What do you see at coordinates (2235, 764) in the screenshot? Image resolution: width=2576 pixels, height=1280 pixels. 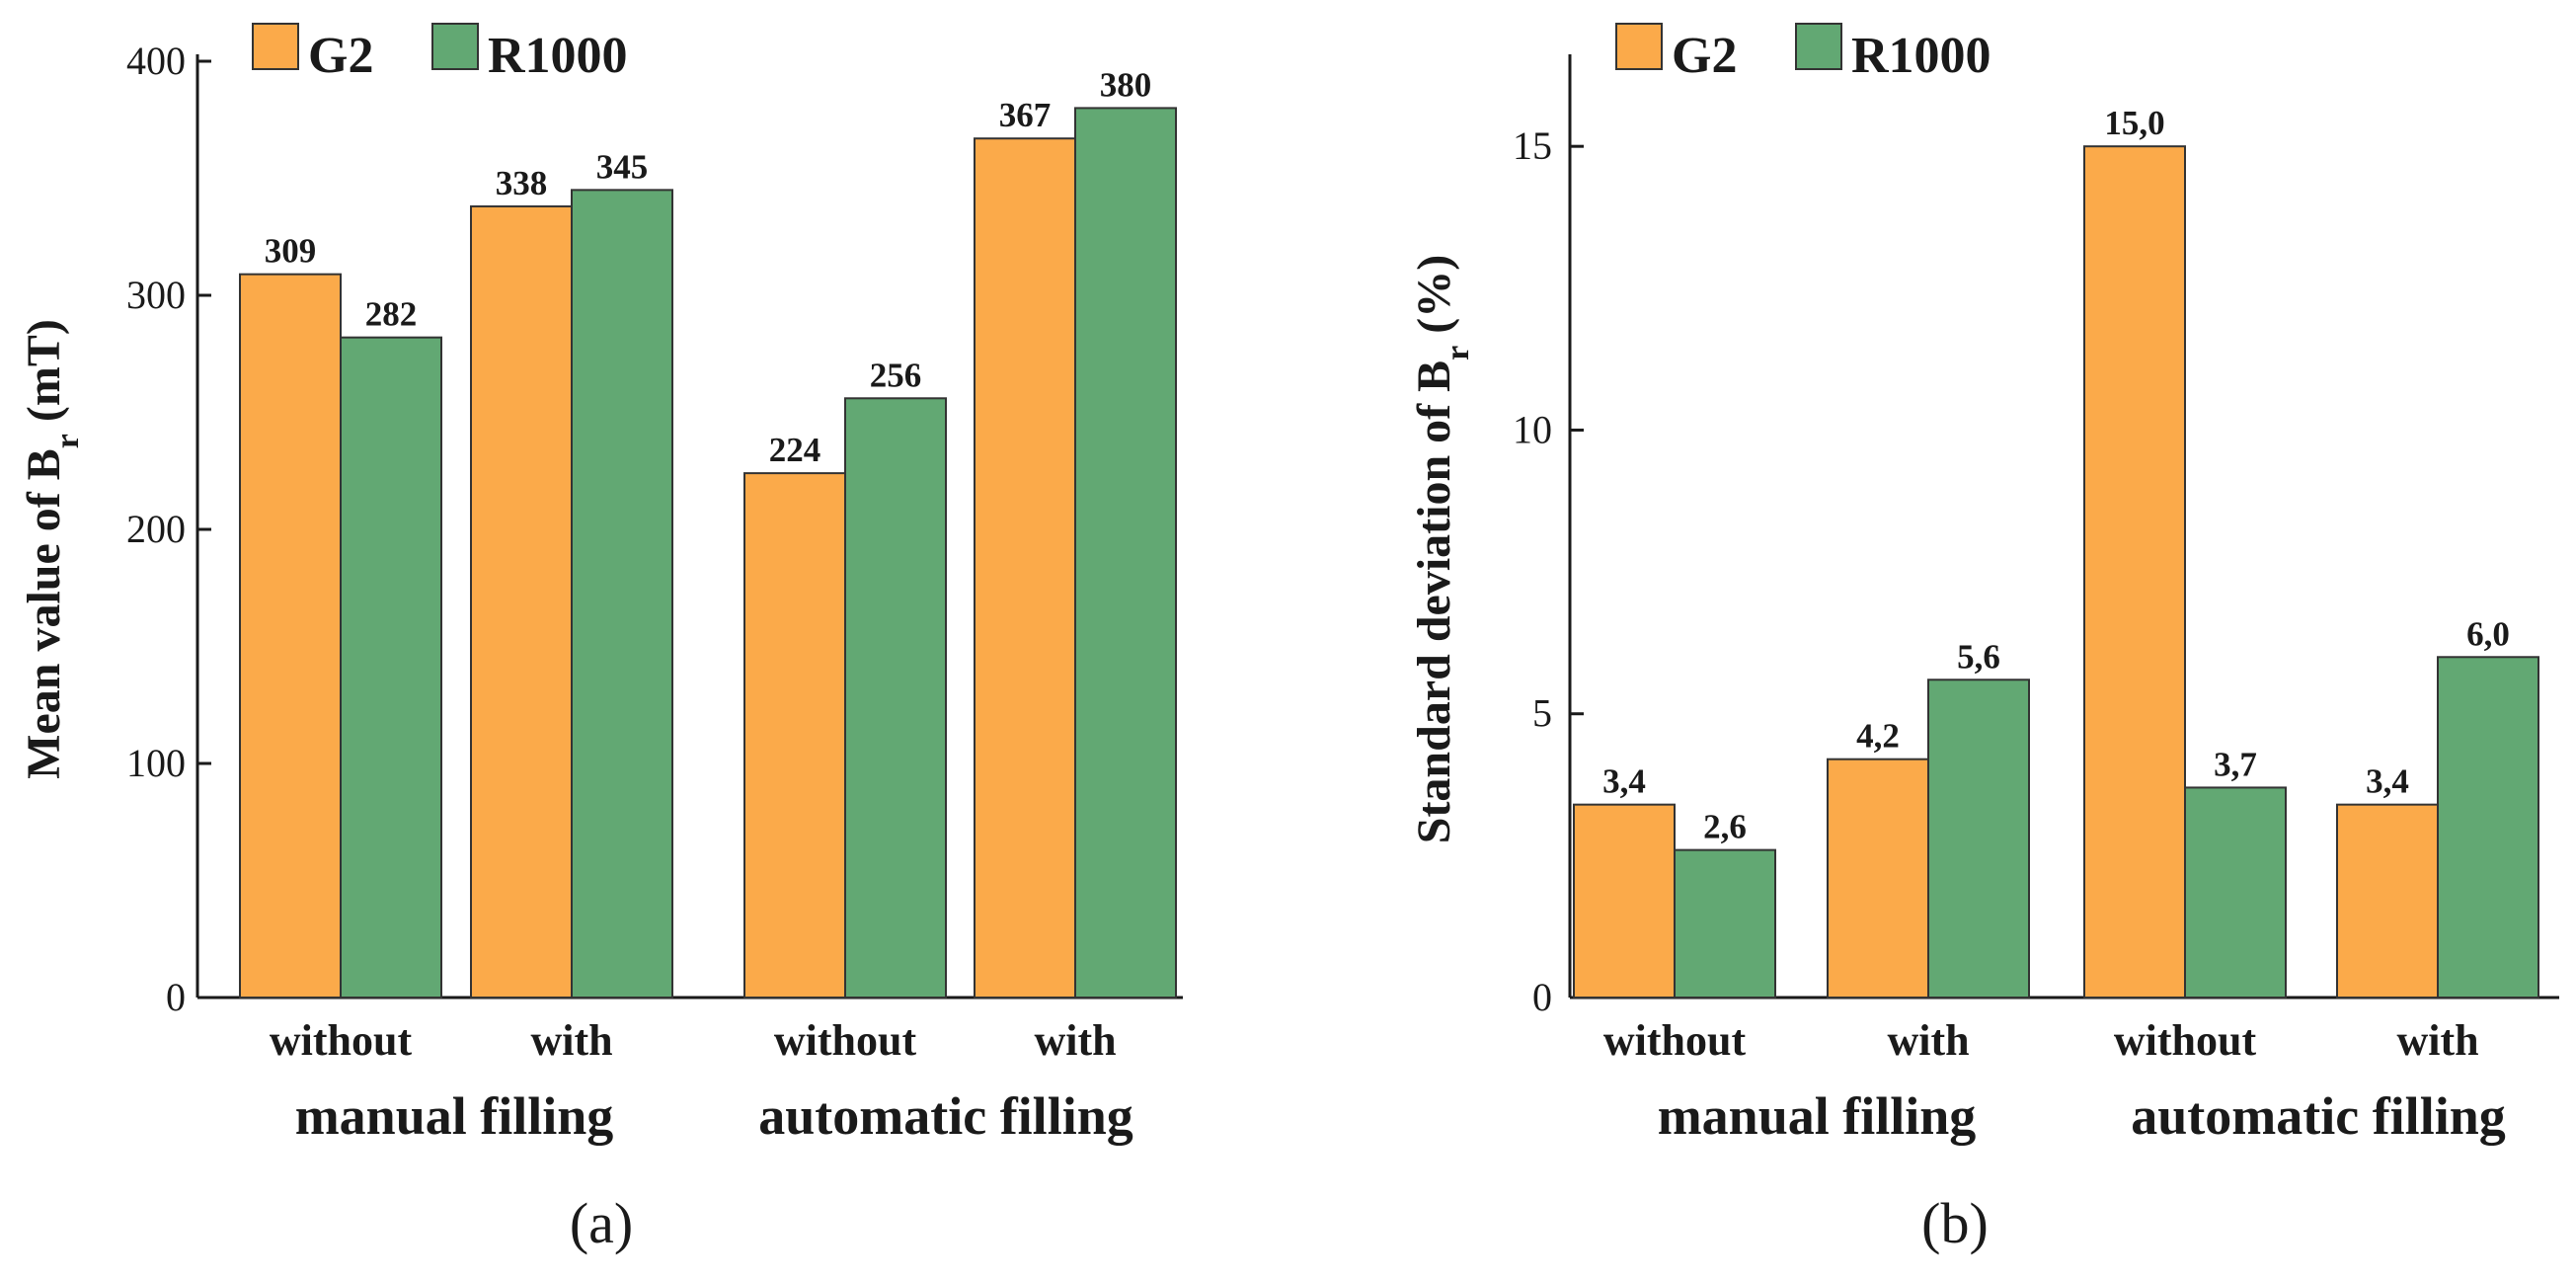 I see `value-label-r1000-2: 3,7` at bounding box center [2235, 764].